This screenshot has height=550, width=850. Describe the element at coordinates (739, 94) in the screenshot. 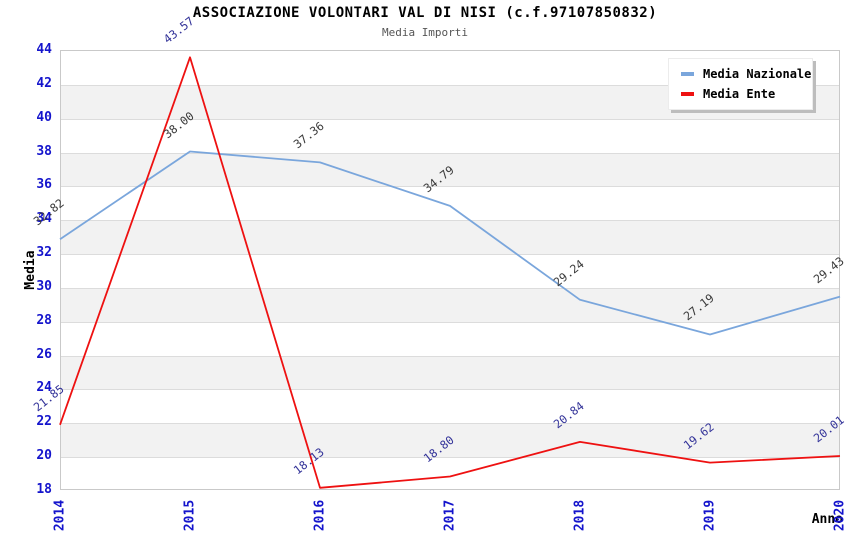

I see `legend-label: Media Ente` at that location.